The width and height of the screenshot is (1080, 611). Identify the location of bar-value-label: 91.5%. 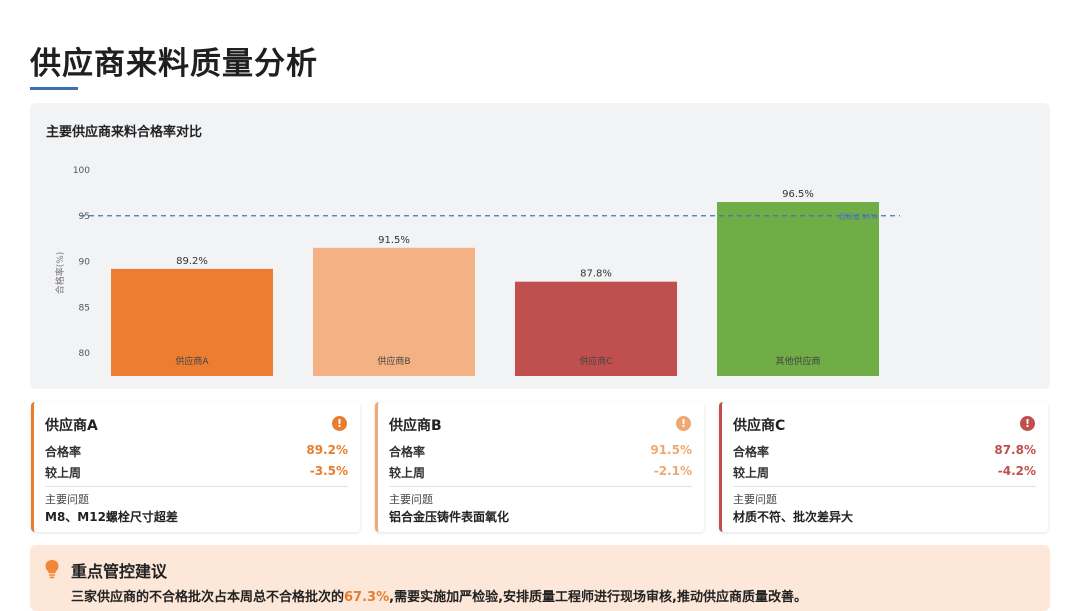
(394, 240).